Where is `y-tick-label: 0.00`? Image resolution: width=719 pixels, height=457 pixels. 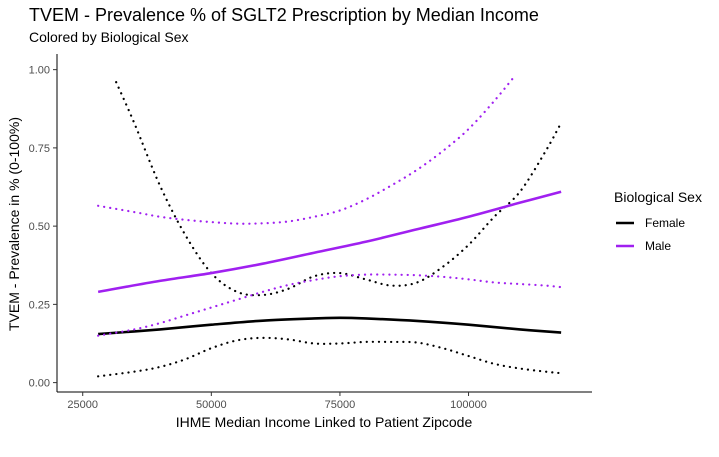
y-tick-label: 0.00 is located at coordinates (39, 384).